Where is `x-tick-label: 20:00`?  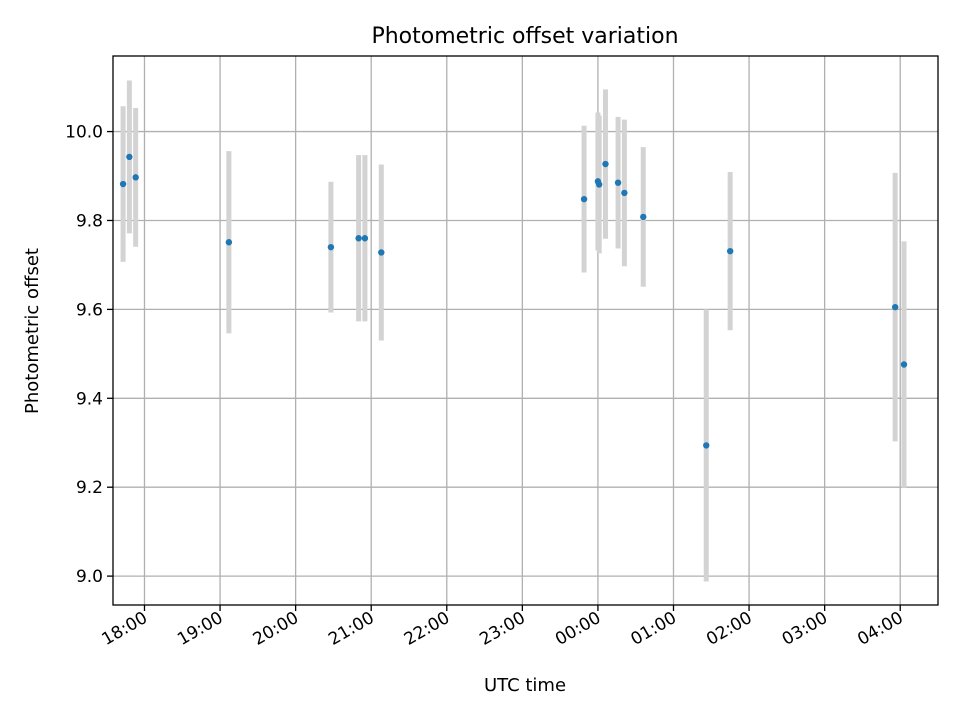 x-tick-label: 20:00 is located at coordinates (276, 629).